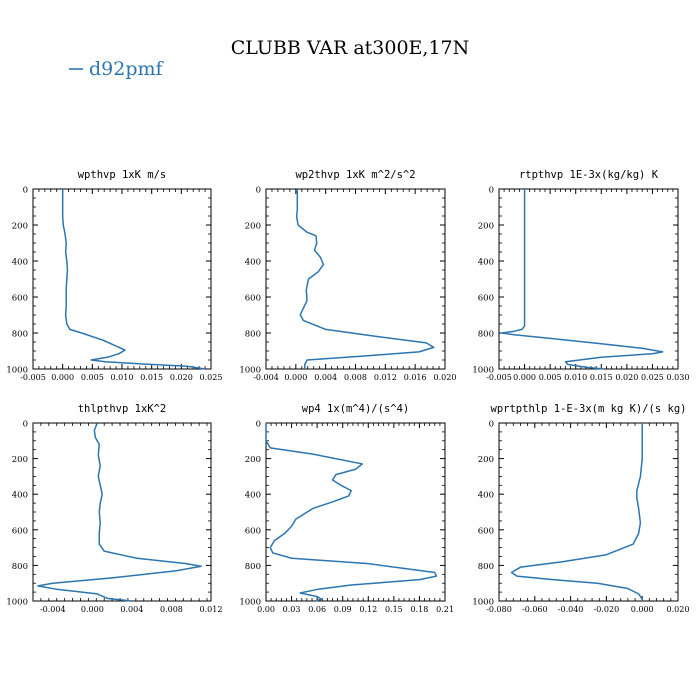 Image resolution: width=700 pixels, height=700 pixels. What do you see at coordinates (415, 377) in the screenshot?
I see `x-tick-label: 0.016` at bounding box center [415, 377].